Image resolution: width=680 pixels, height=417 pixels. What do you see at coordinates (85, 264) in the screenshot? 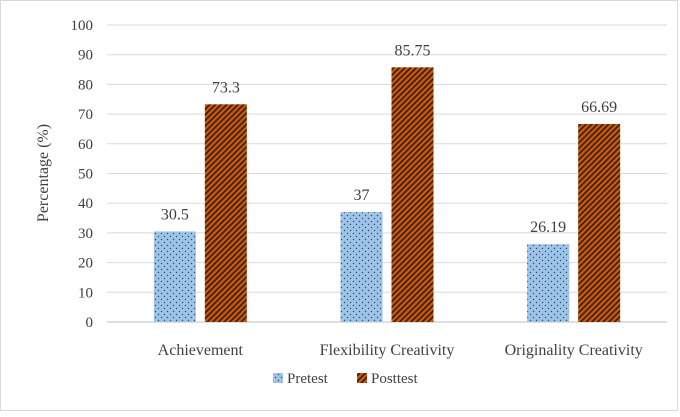
I see `y-tick-label: 20` at bounding box center [85, 264].